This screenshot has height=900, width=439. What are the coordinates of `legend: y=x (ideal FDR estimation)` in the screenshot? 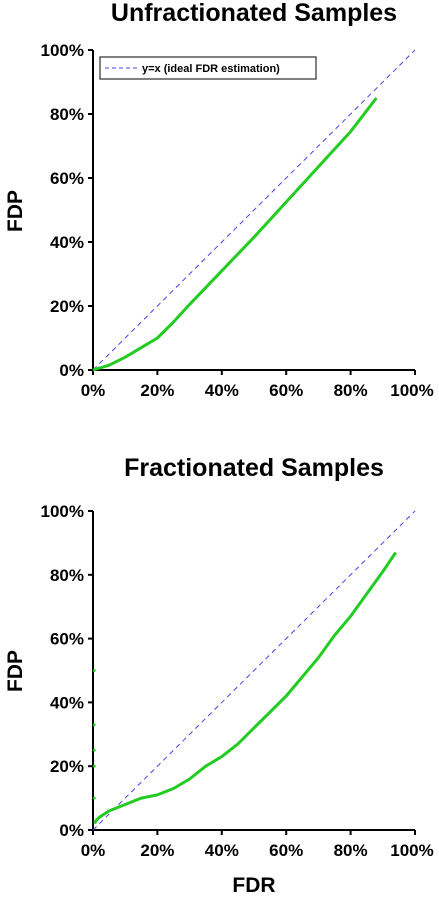 It's located at (208, 68).